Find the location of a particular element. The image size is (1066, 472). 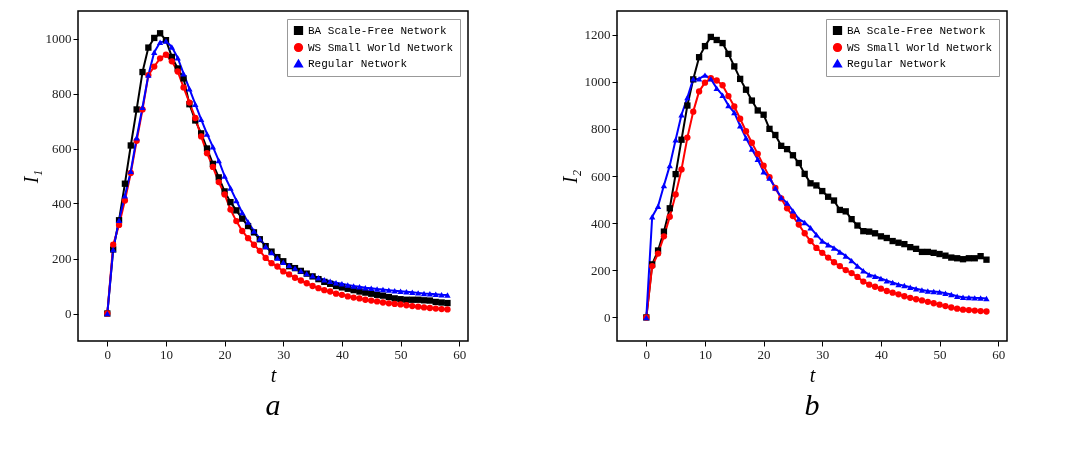

text: b is located at coordinates (812, 404).